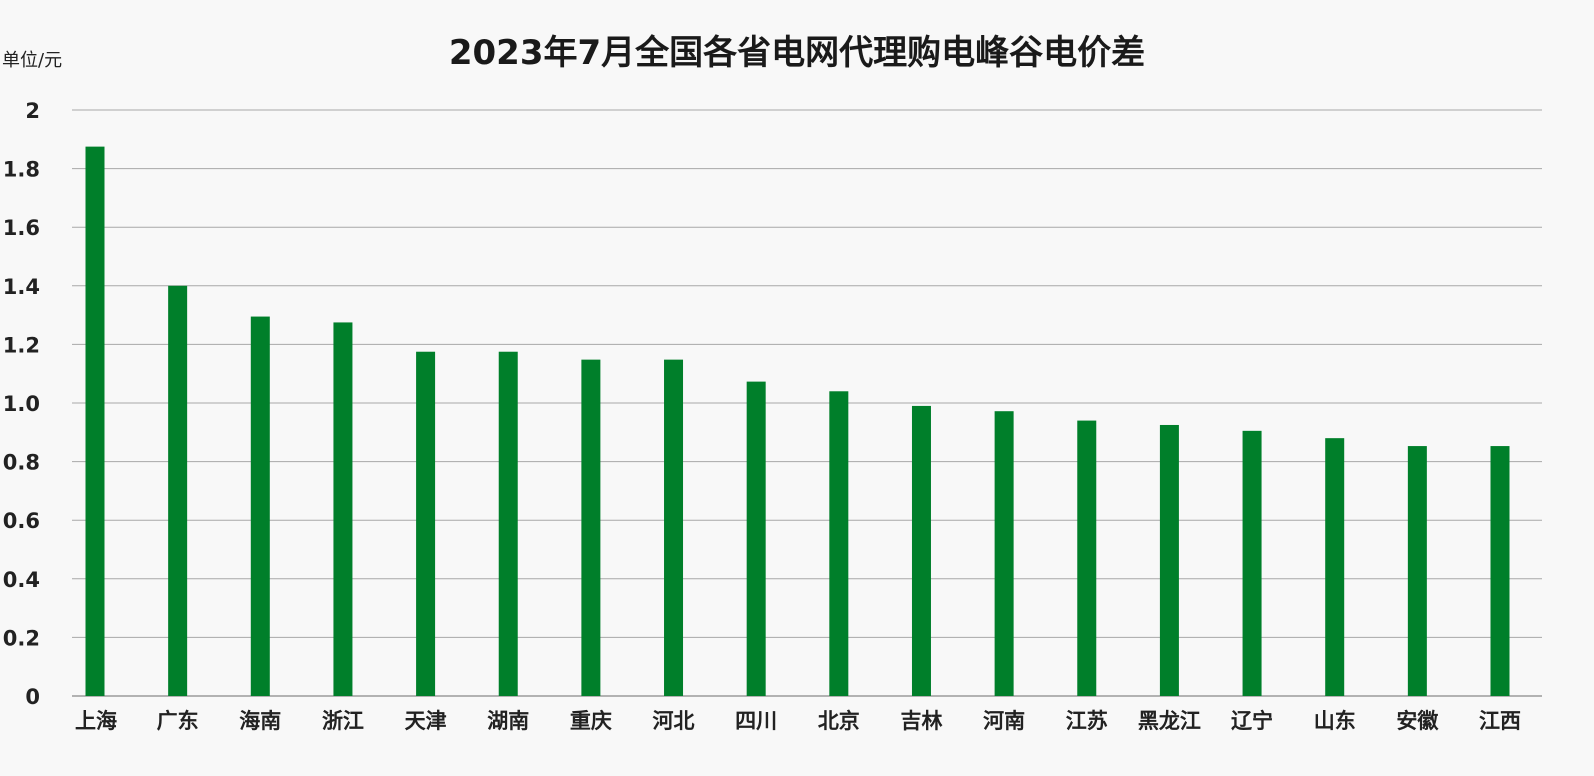  I want to click on x-tick-label: 北京, so click(839, 721).